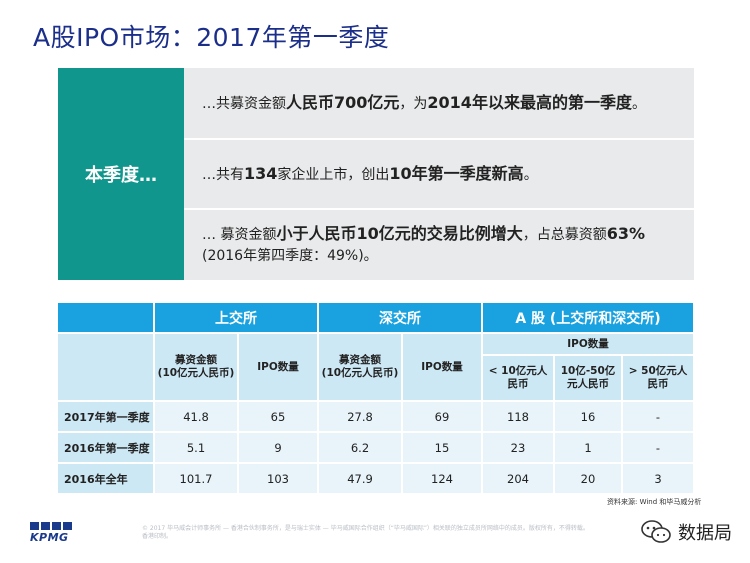 The width and height of the screenshot is (750, 563). I want to click on table-row: 2017年第一季度 41.8 65 27.8 69 118 16 -, so click(377, 417).